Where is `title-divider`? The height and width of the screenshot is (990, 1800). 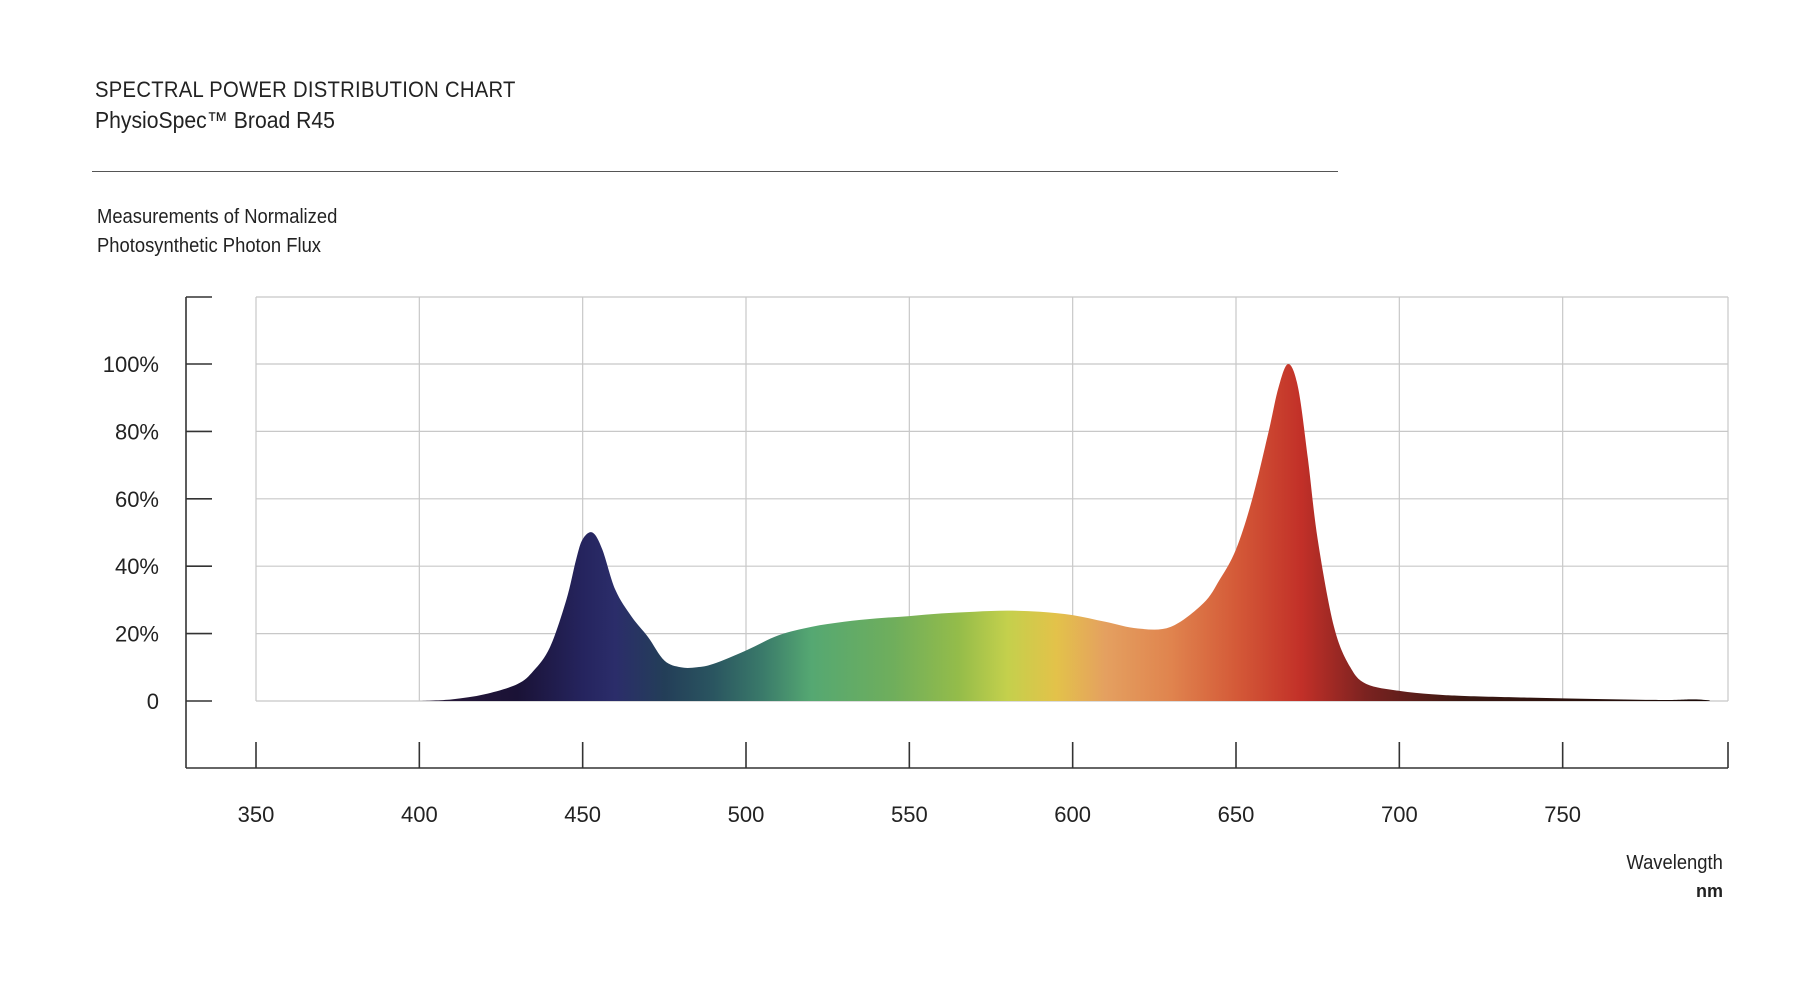 title-divider is located at coordinates (715, 171).